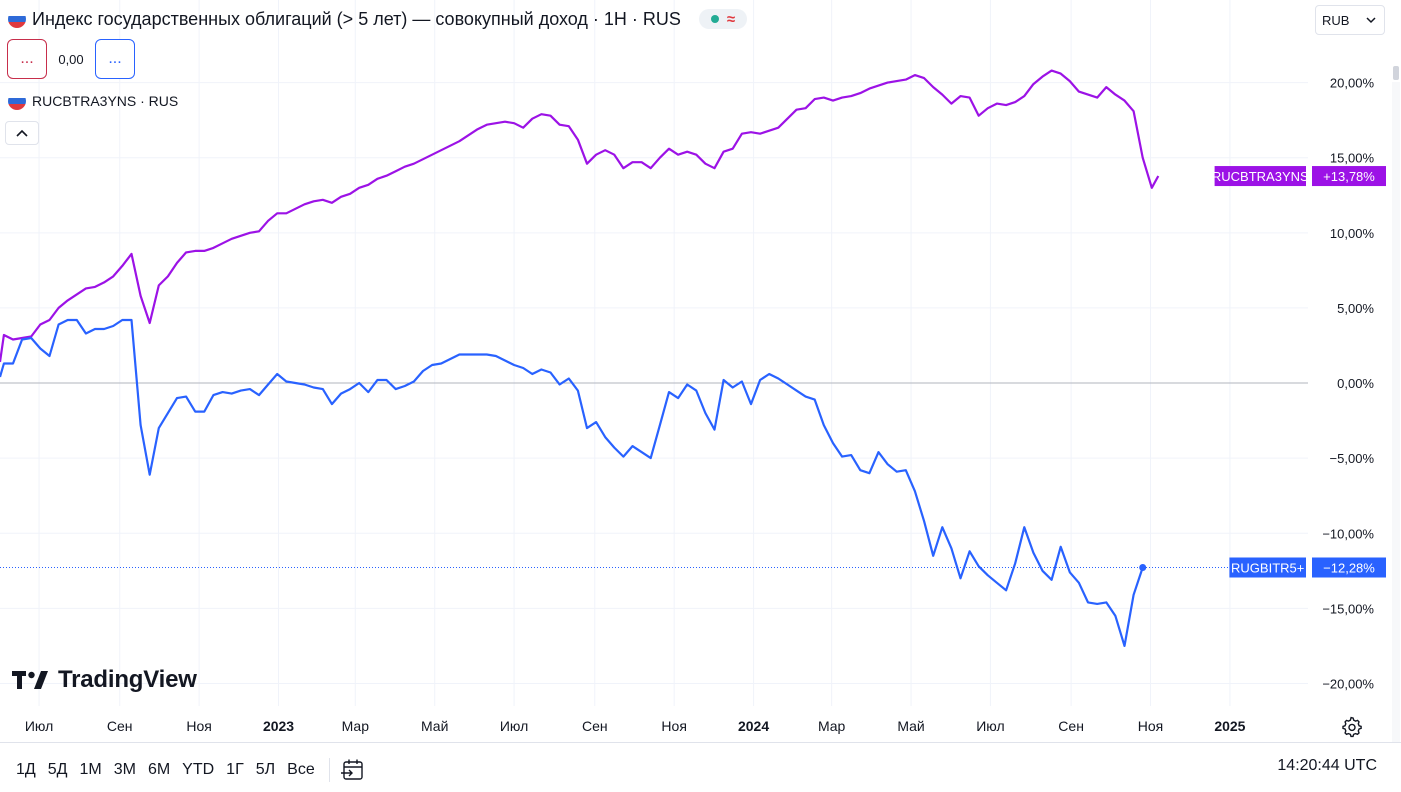 This screenshot has width=1401, height=792. Describe the element at coordinates (1371, 19) in the screenshot. I see `chevron-down-icon` at that location.